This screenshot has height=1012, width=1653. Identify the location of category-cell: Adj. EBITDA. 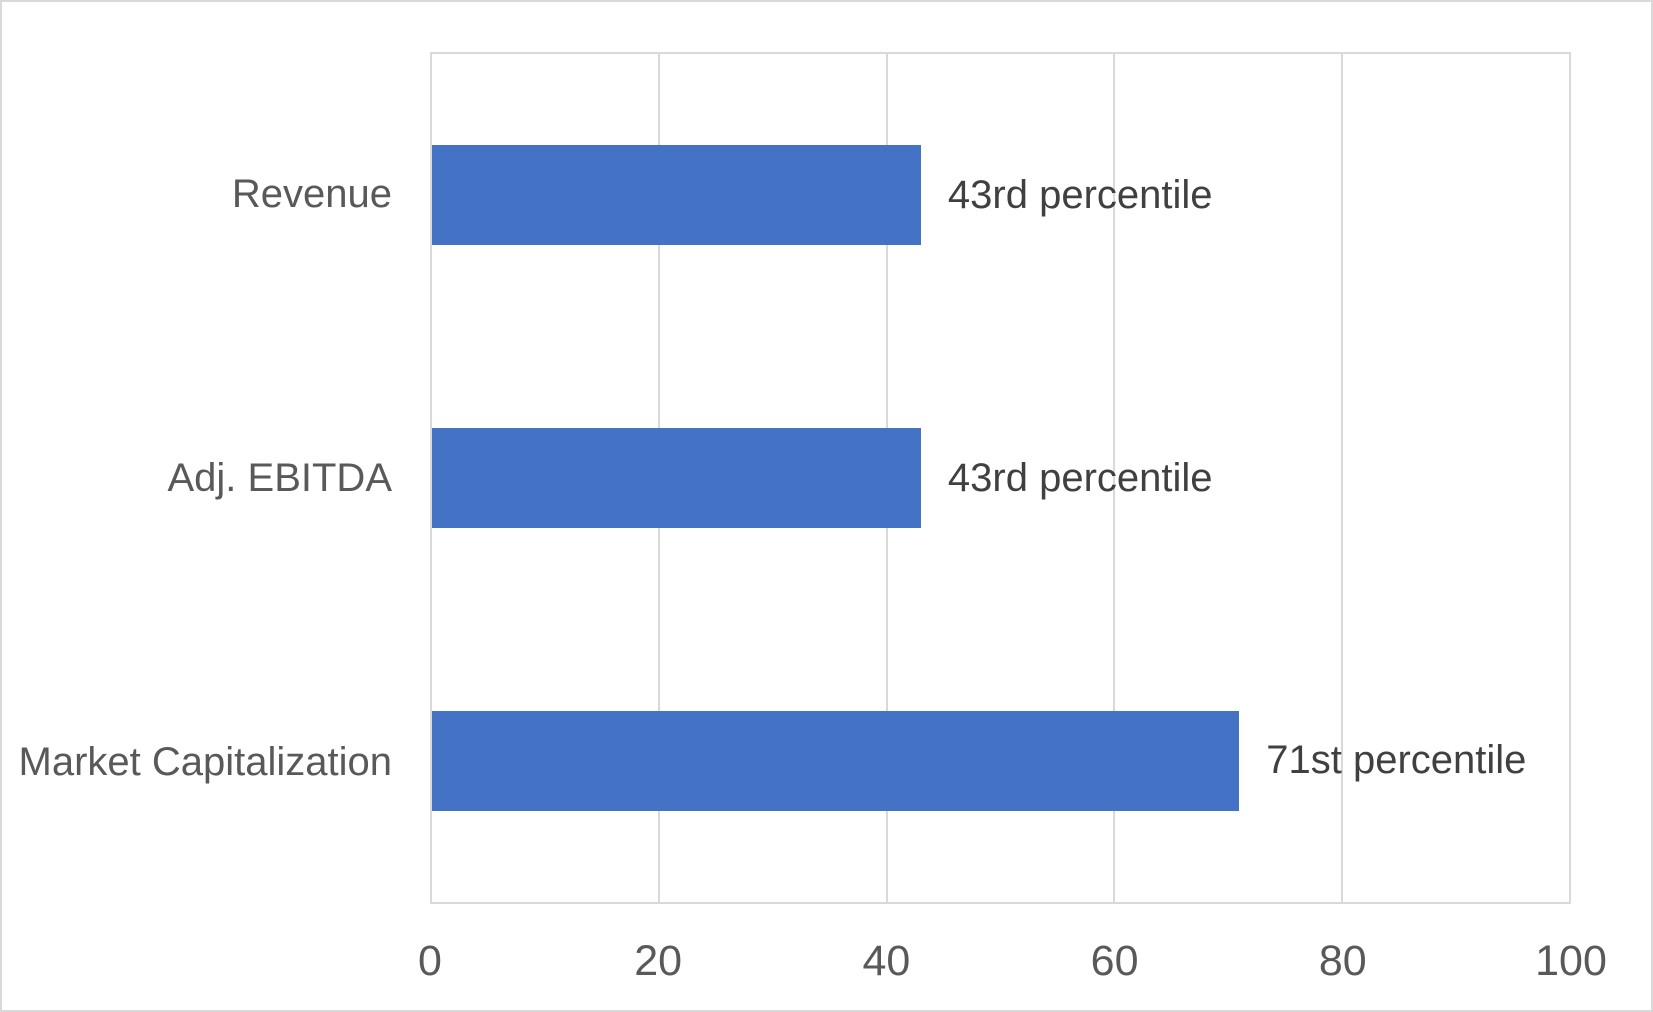
(216, 478).